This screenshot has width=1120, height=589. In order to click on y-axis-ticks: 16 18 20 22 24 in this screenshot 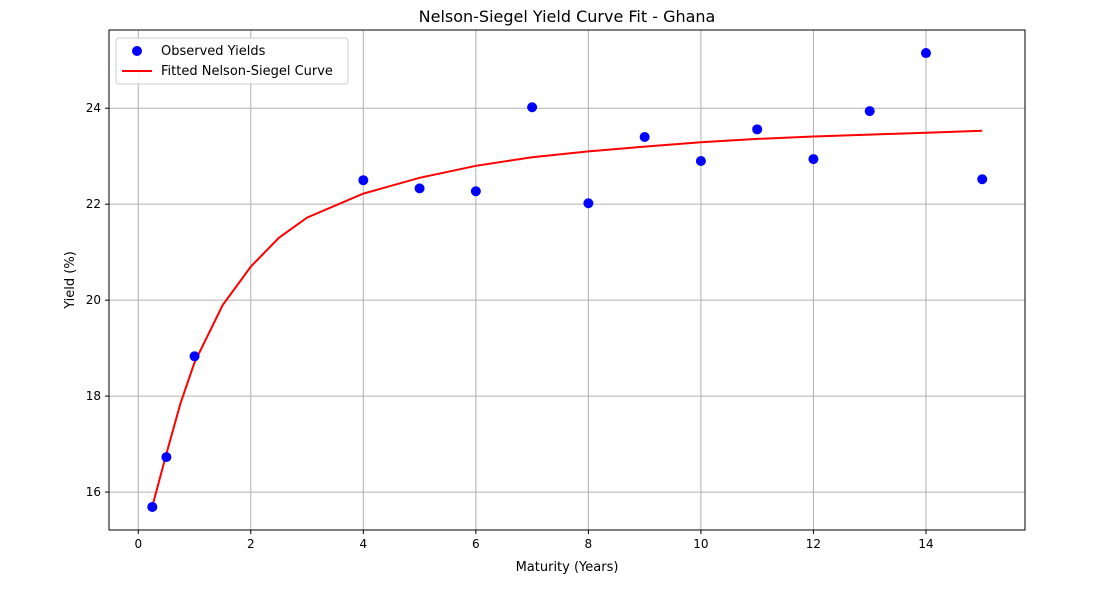, I will do `click(97, 300)`.